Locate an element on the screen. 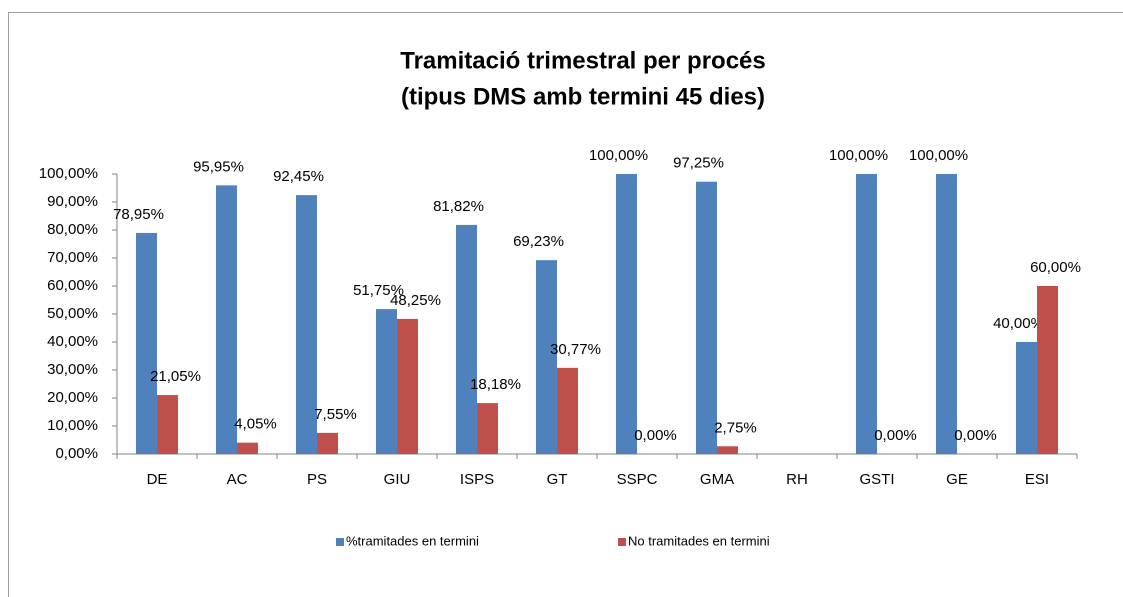 The width and height of the screenshot is (1123, 597). value-label: 21,05% is located at coordinates (175, 376).